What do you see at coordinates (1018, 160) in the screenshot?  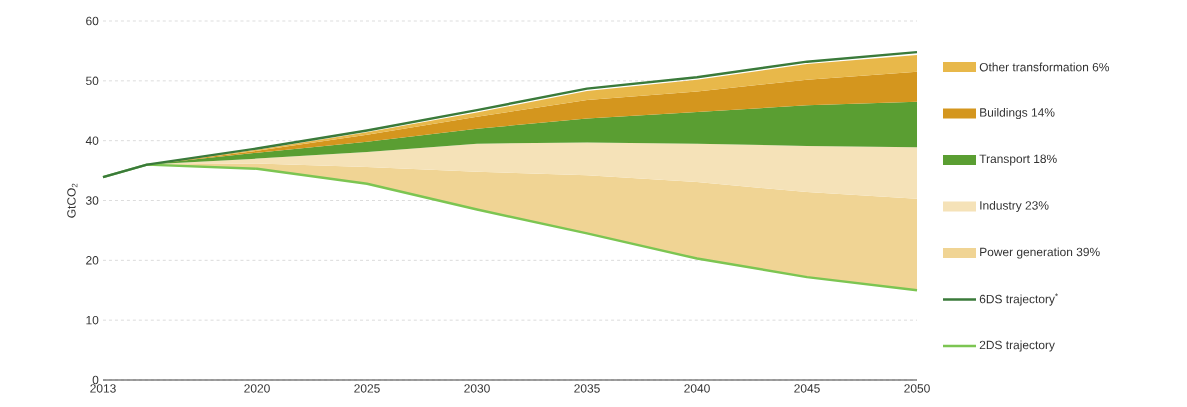 I see `legend-label: Transport 18%` at bounding box center [1018, 160].